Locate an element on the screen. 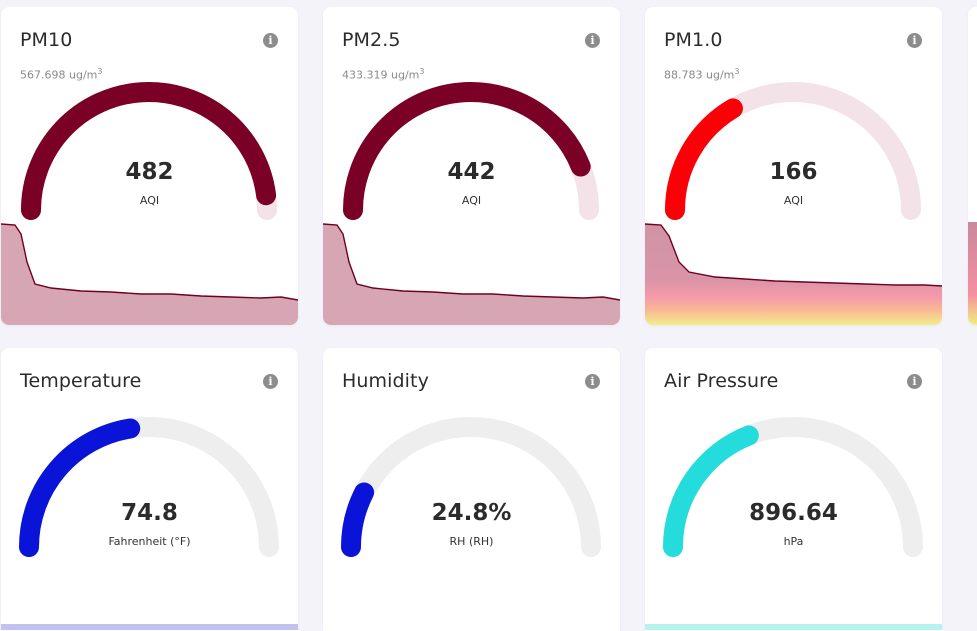 The image size is (977, 631). temperature-card: Temperature i 74.8 Fahrenheit (°F) is located at coordinates (149, 489).